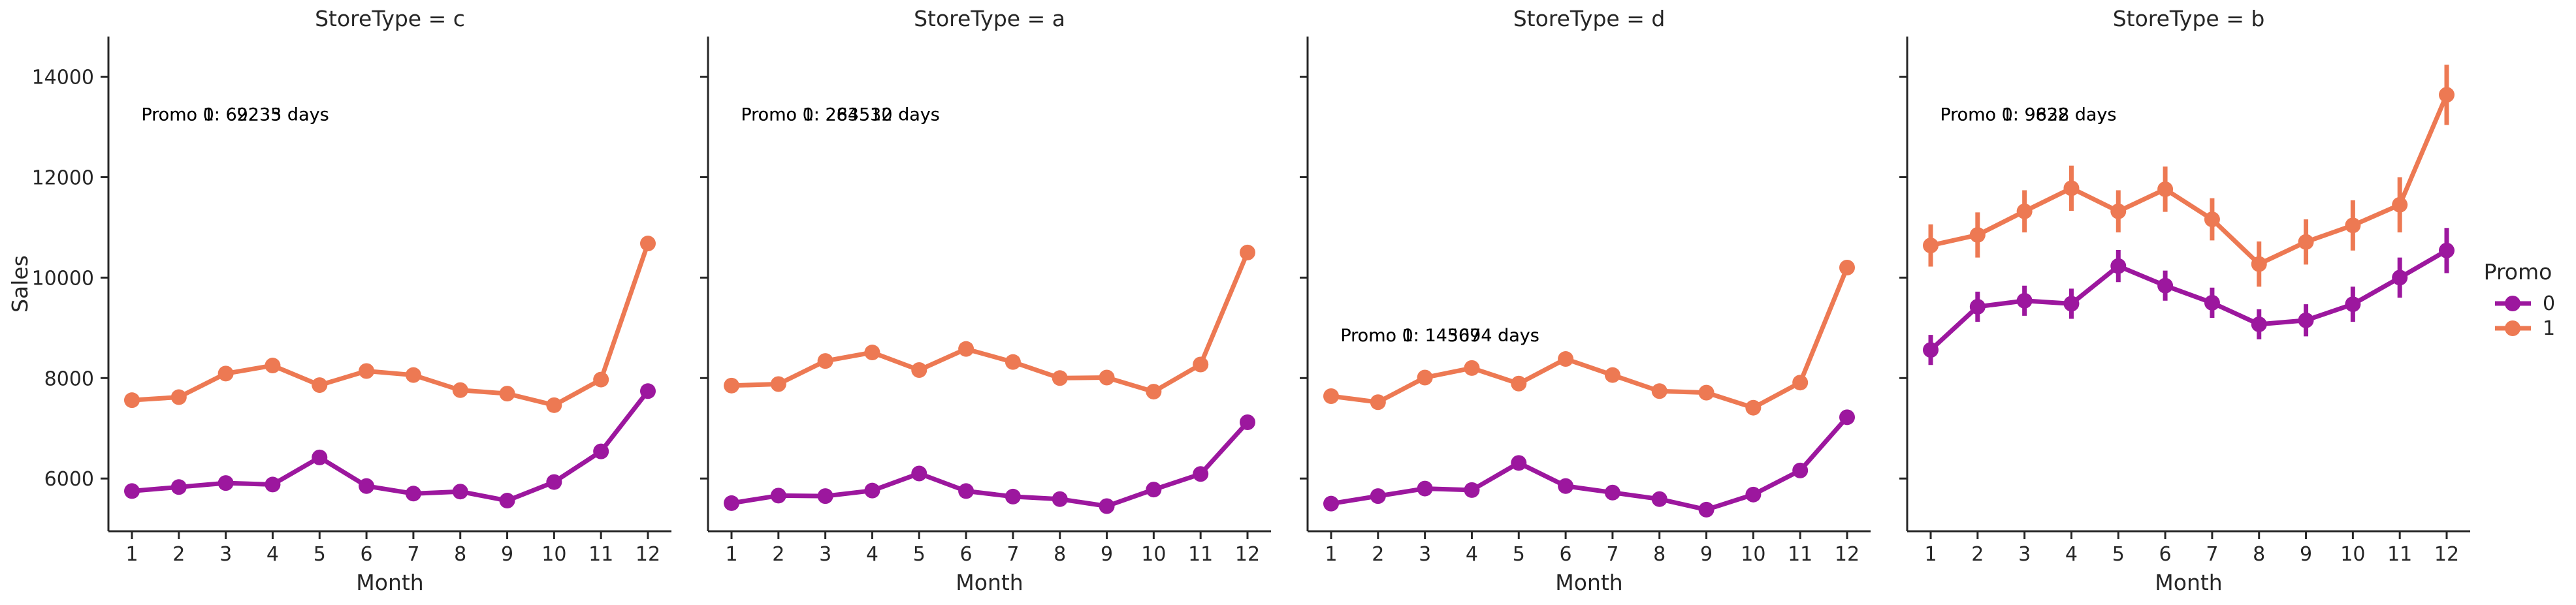 The width and height of the screenshot is (2576, 605). I want to click on legend-label: 0, so click(2549, 303).